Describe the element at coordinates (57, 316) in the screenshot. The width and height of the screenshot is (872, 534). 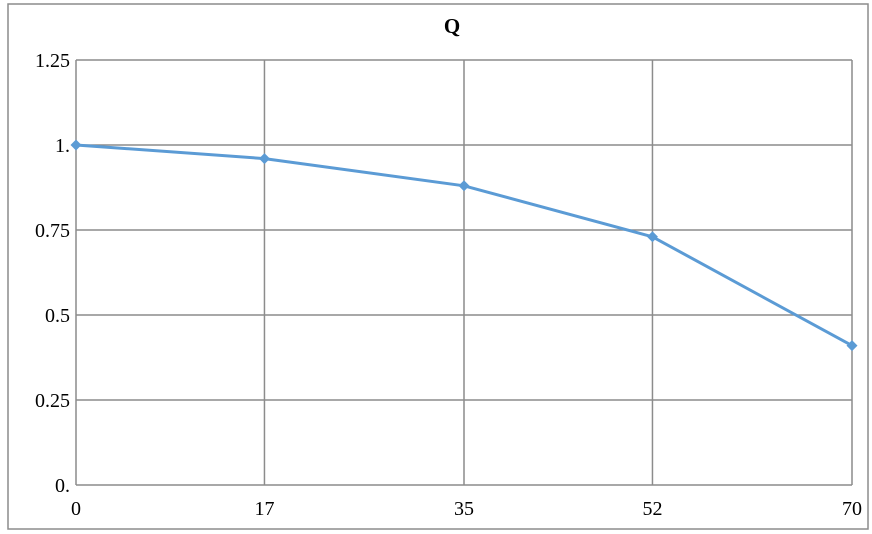
I see `y-tick-label: 0.5` at that location.